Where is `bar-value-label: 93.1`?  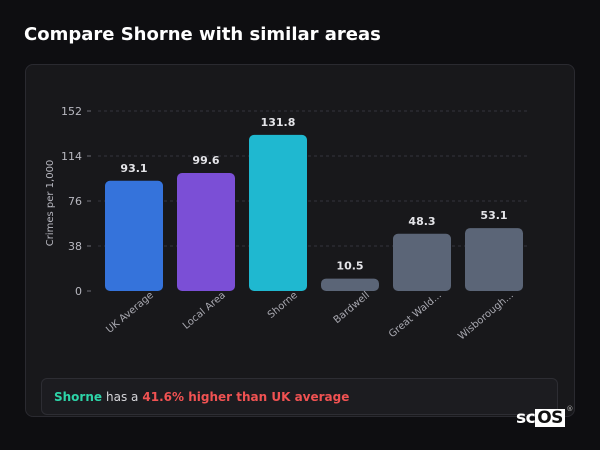 bar-value-label: 93.1 is located at coordinates (133, 168).